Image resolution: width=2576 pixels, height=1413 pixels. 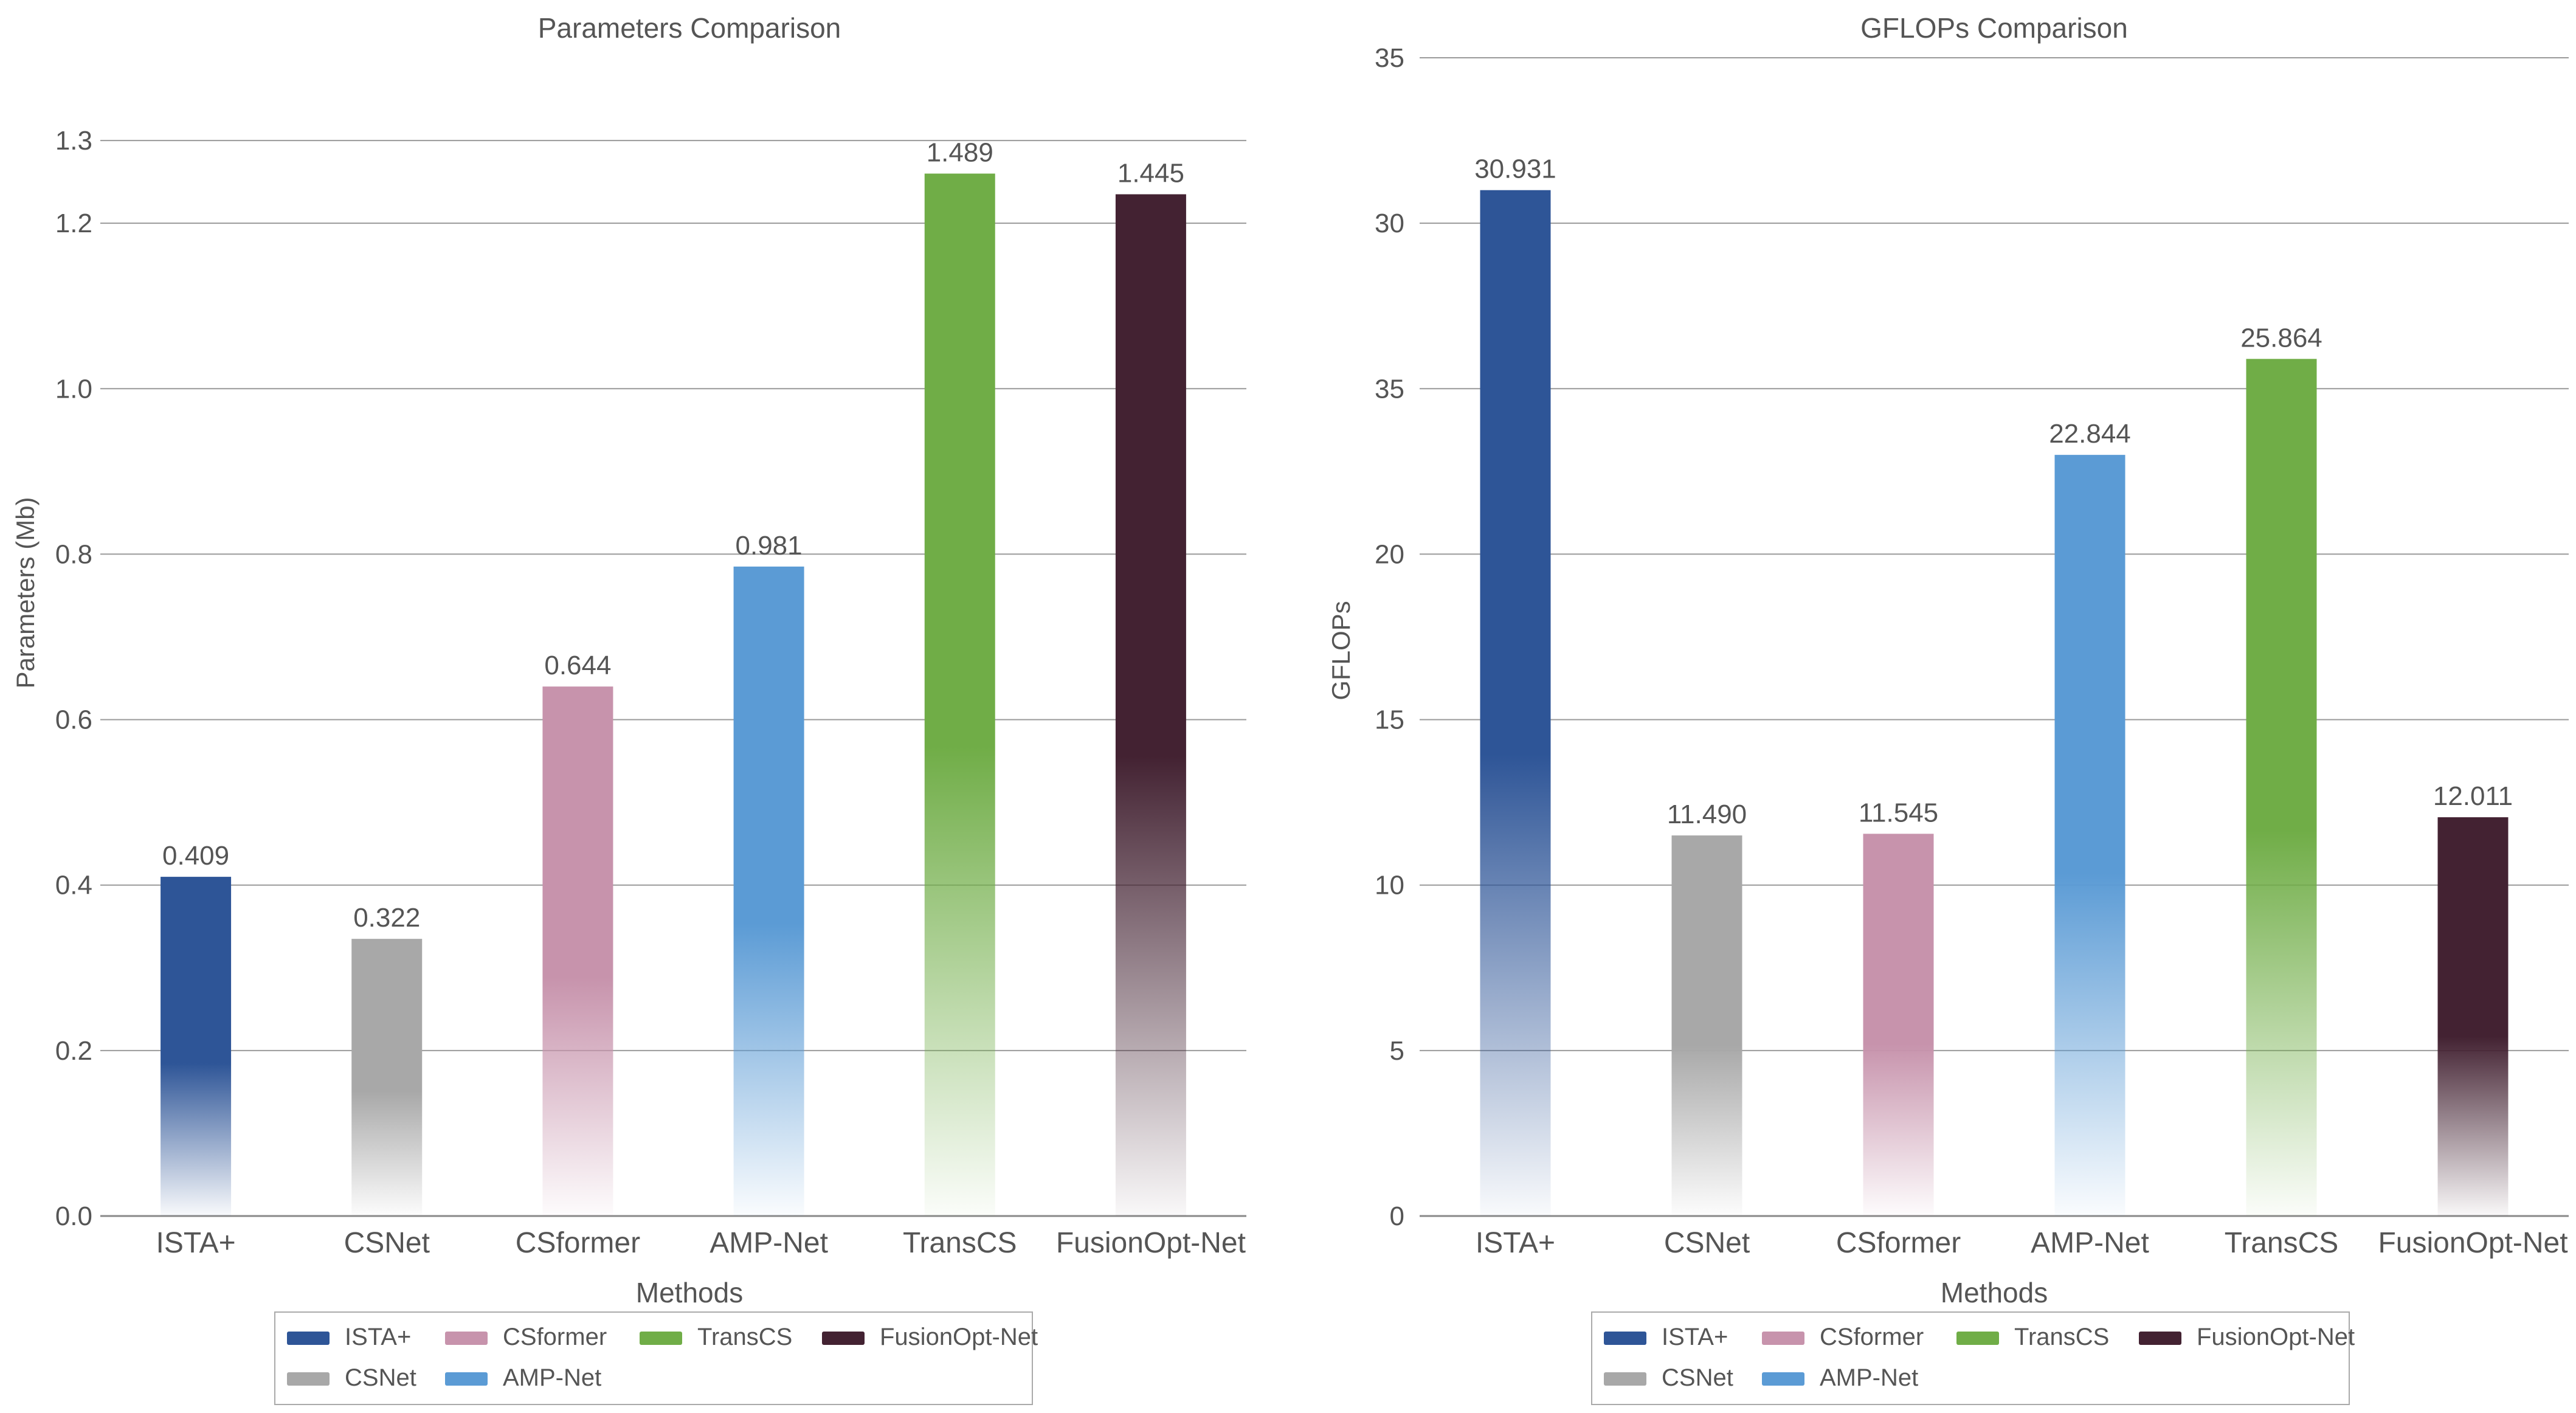 What do you see at coordinates (960, 153) in the screenshot?
I see `value-label: 1.489` at bounding box center [960, 153].